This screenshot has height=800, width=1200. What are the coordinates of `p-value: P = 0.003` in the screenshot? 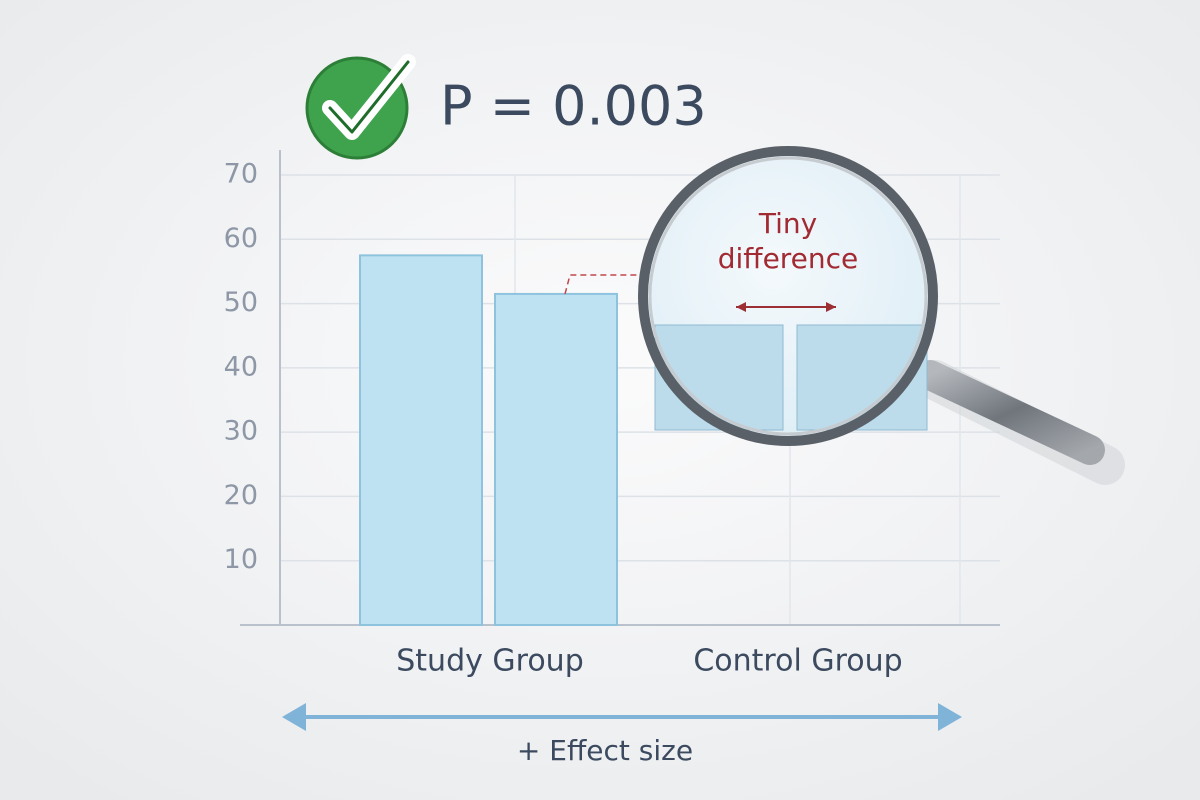 It's located at (573, 106).